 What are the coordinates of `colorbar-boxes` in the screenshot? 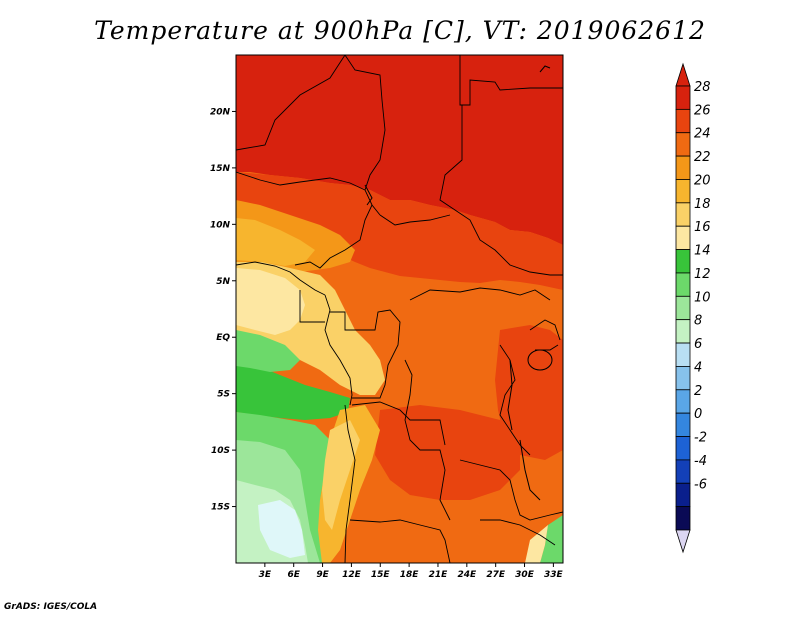 It's located at (683, 308).